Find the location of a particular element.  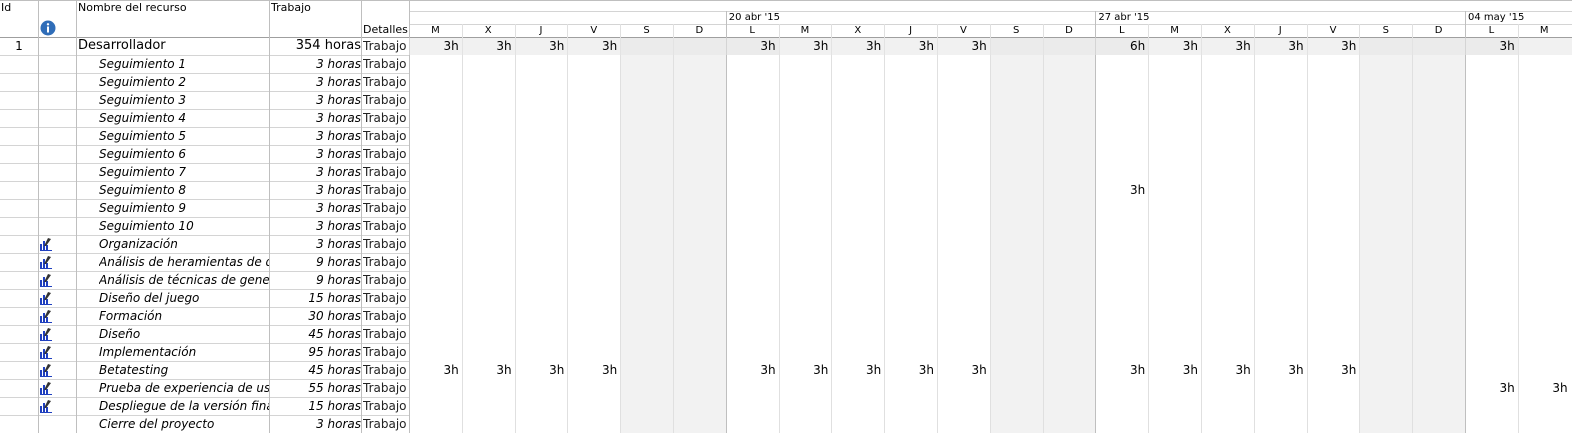

assignment-work: 30 horas is located at coordinates (334, 316).